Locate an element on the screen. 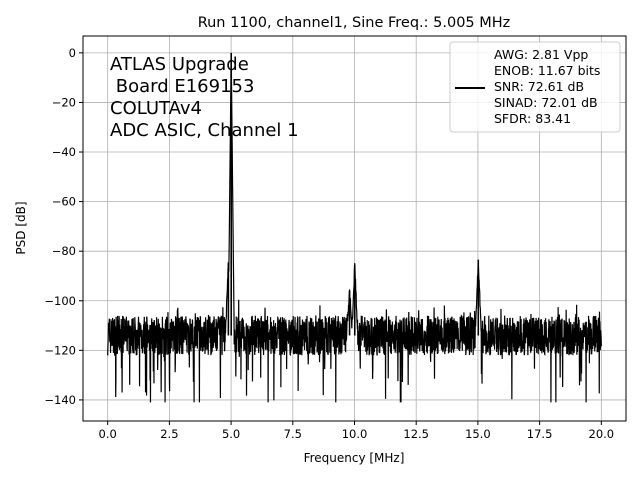 Image resolution: width=640 pixels, height=480 pixels. y-tick-label: −140 is located at coordinates (60, 400).